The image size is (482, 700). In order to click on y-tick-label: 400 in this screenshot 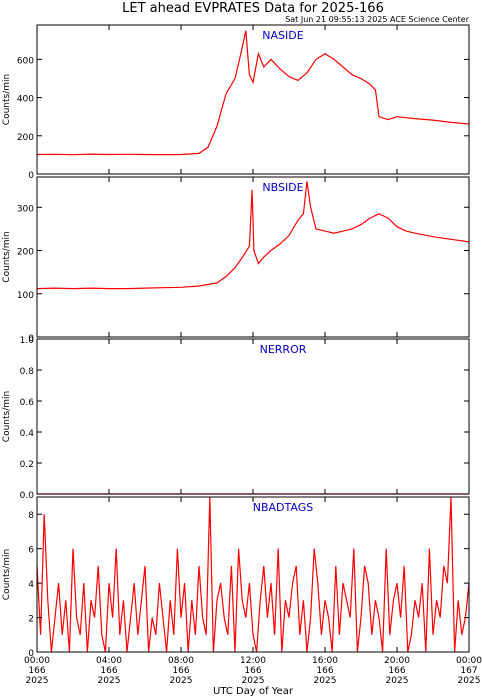, I will do `click(25, 100)`.